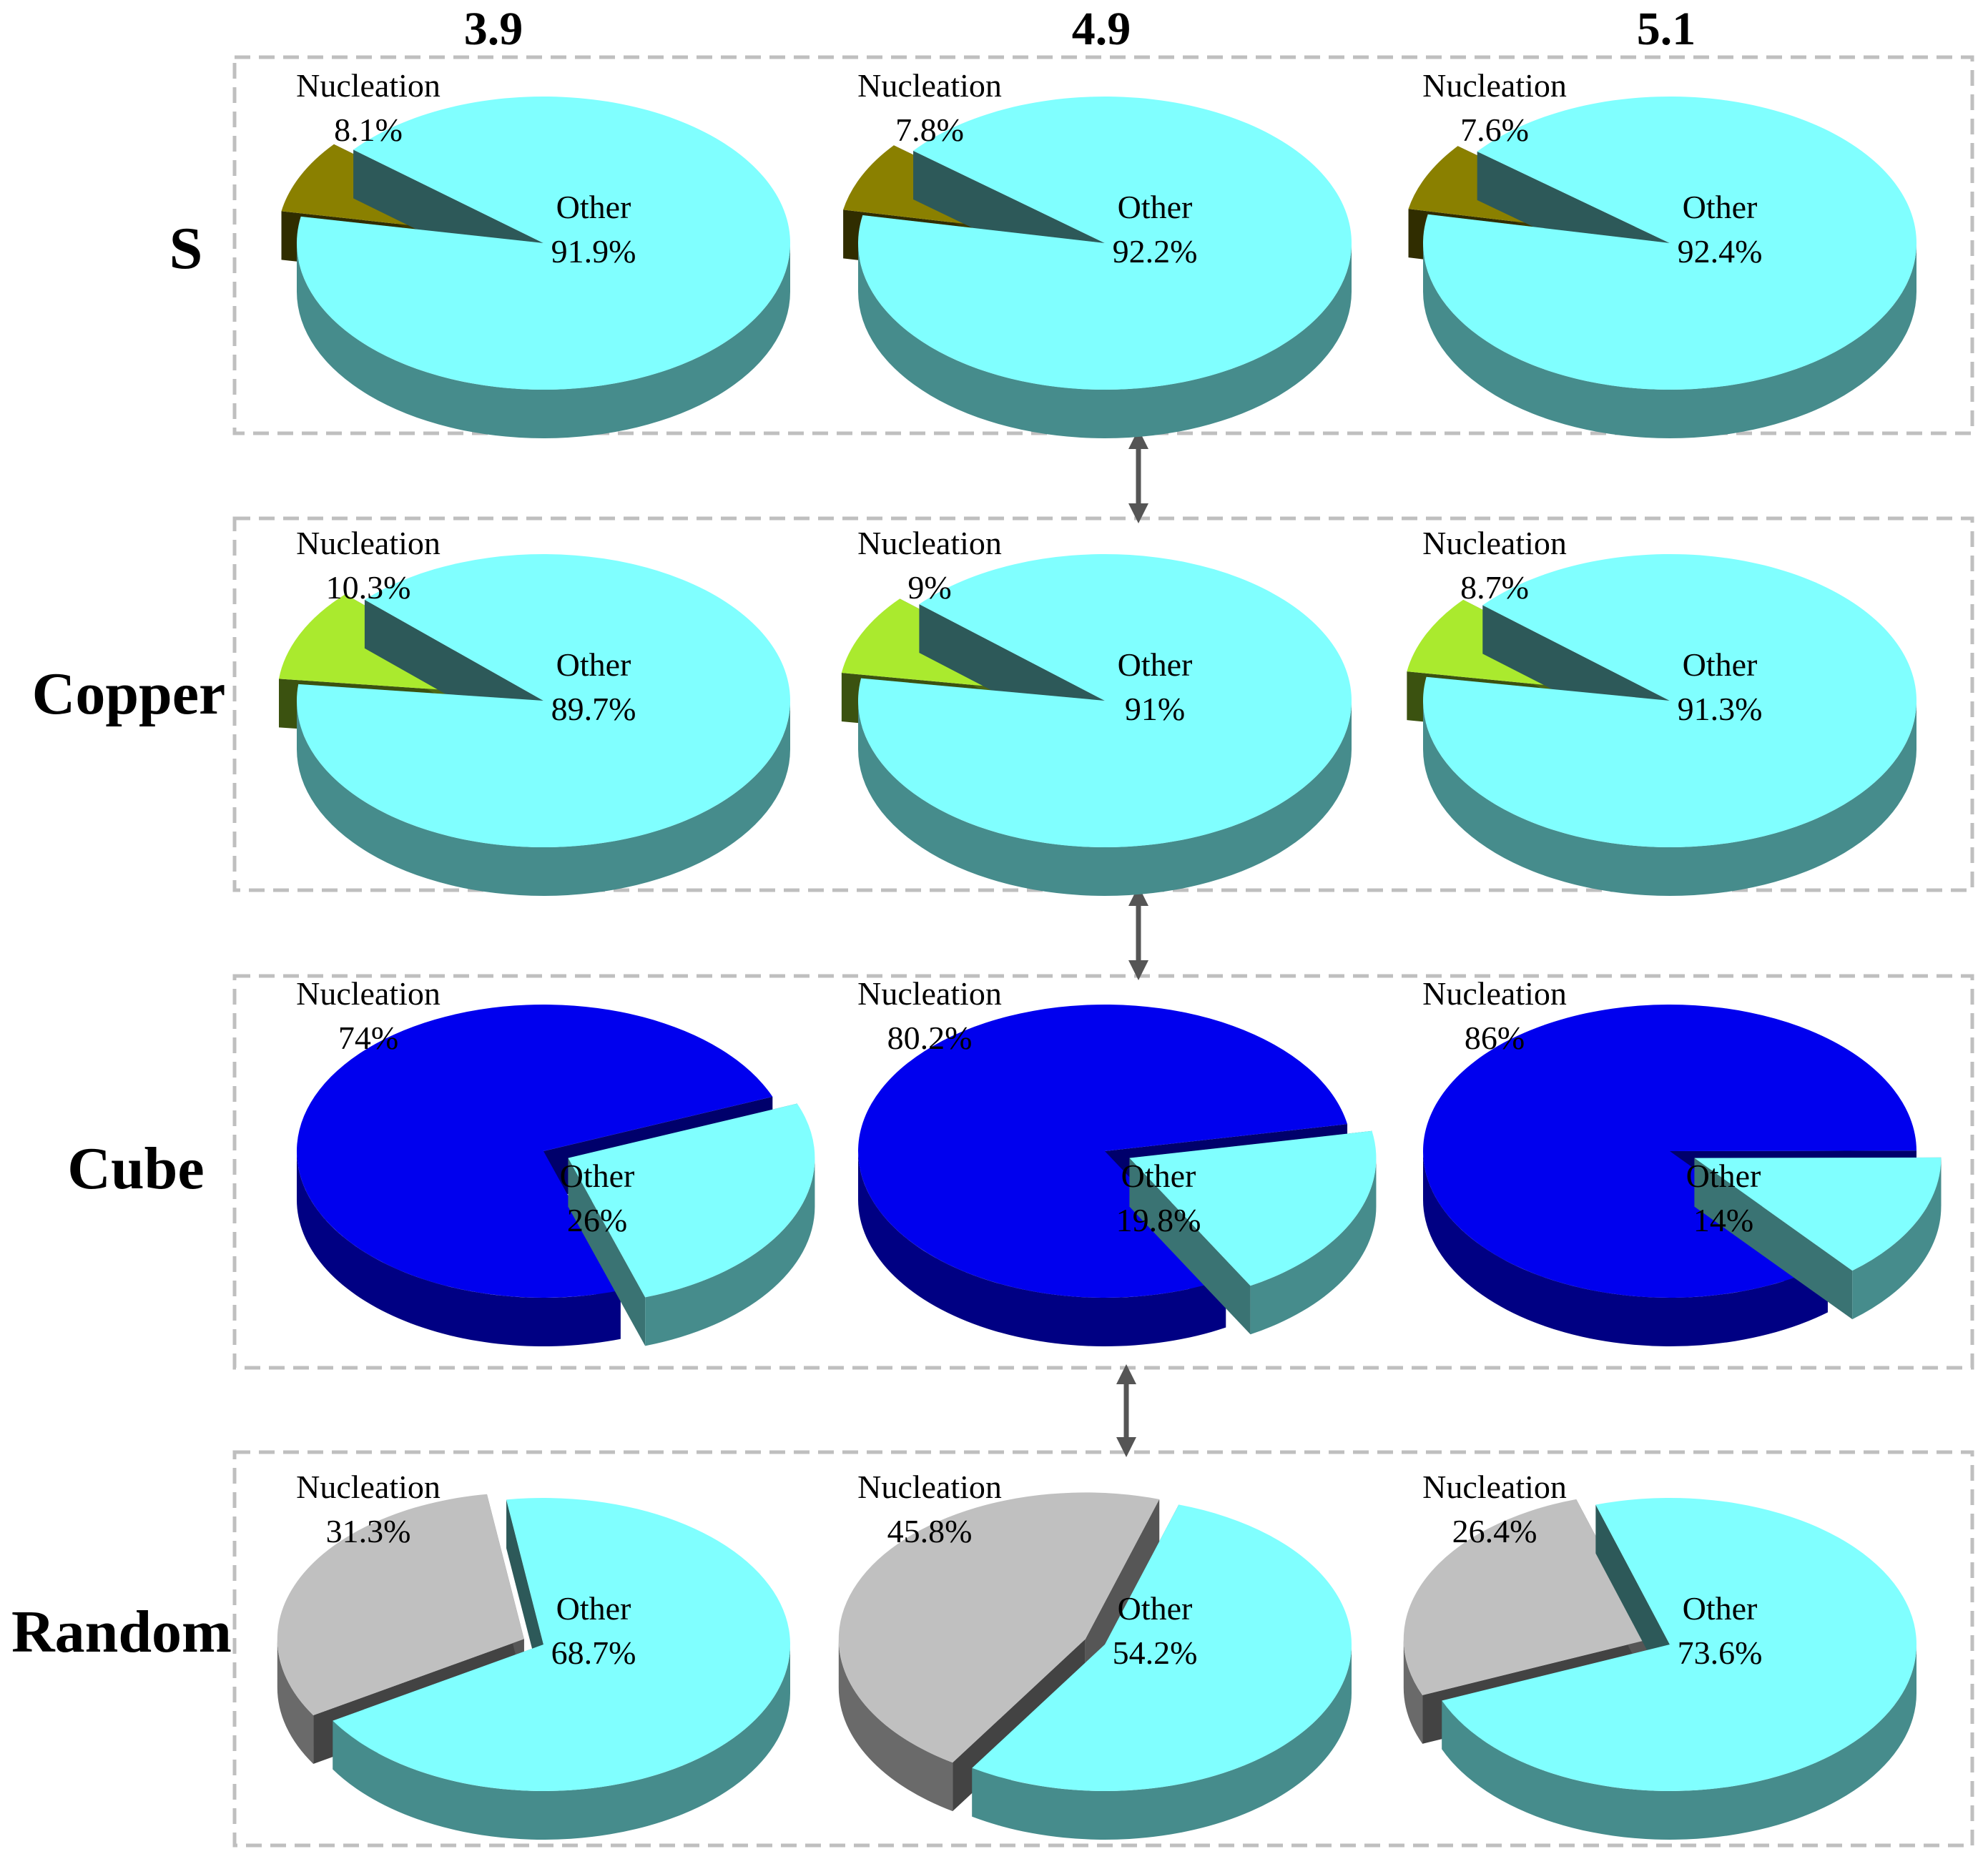 The width and height of the screenshot is (1988, 1869). What do you see at coordinates (1494, 1531) in the screenshot?
I see `value-nucleation: 26.4%` at bounding box center [1494, 1531].